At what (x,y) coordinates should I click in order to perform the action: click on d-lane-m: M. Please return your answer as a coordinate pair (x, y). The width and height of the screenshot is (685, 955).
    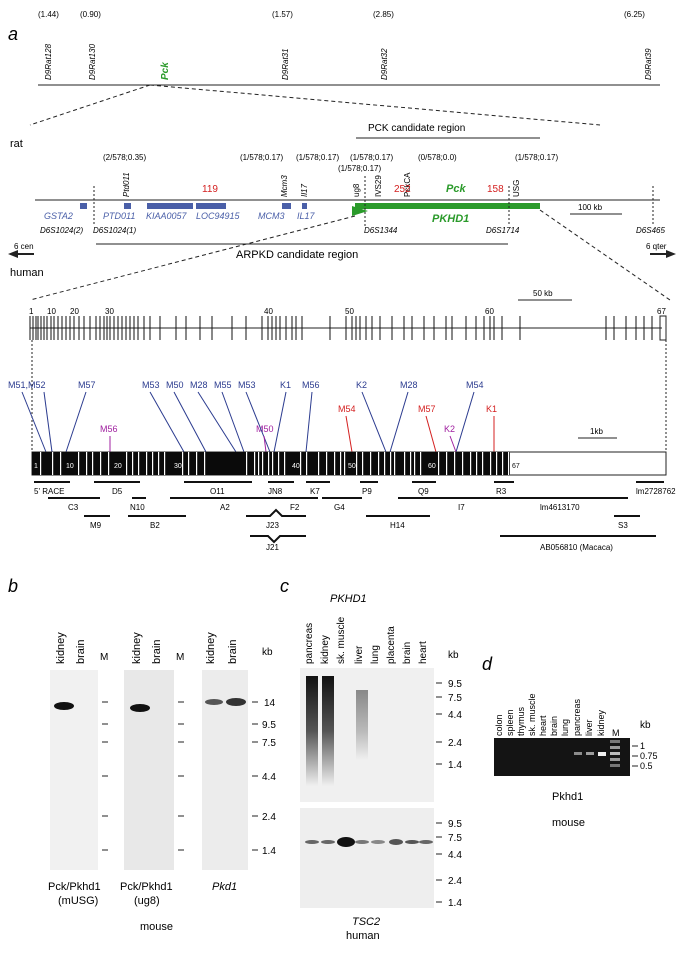
    Looking at the image, I should click on (616, 733).